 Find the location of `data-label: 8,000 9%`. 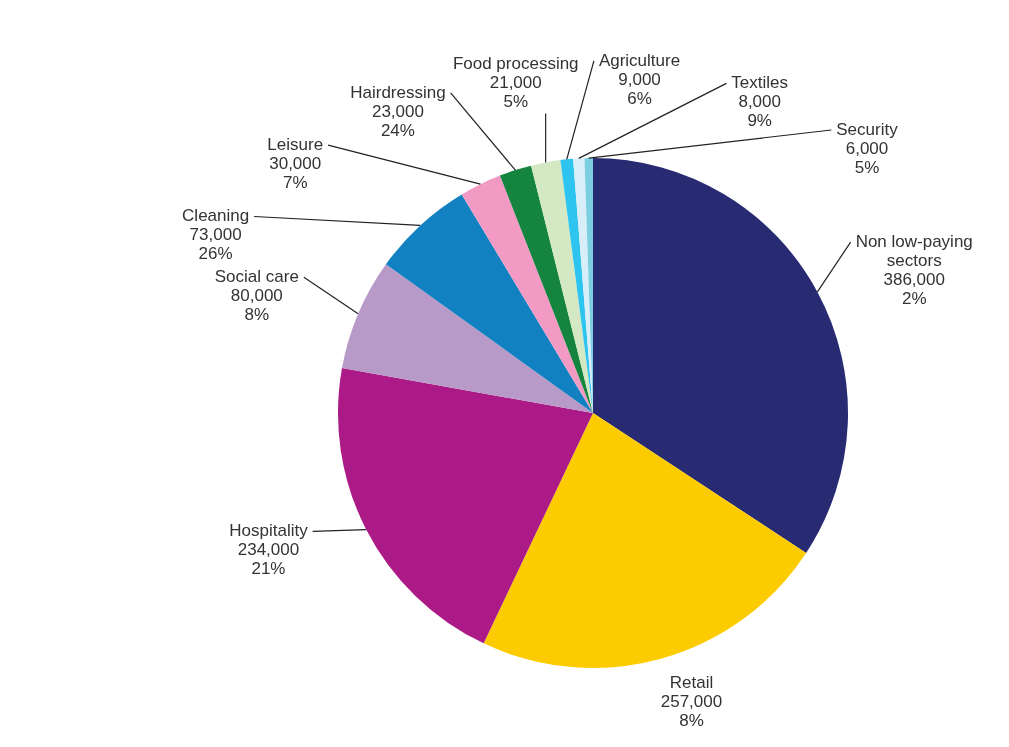

data-label: 8,000 9% is located at coordinates (759, 111).